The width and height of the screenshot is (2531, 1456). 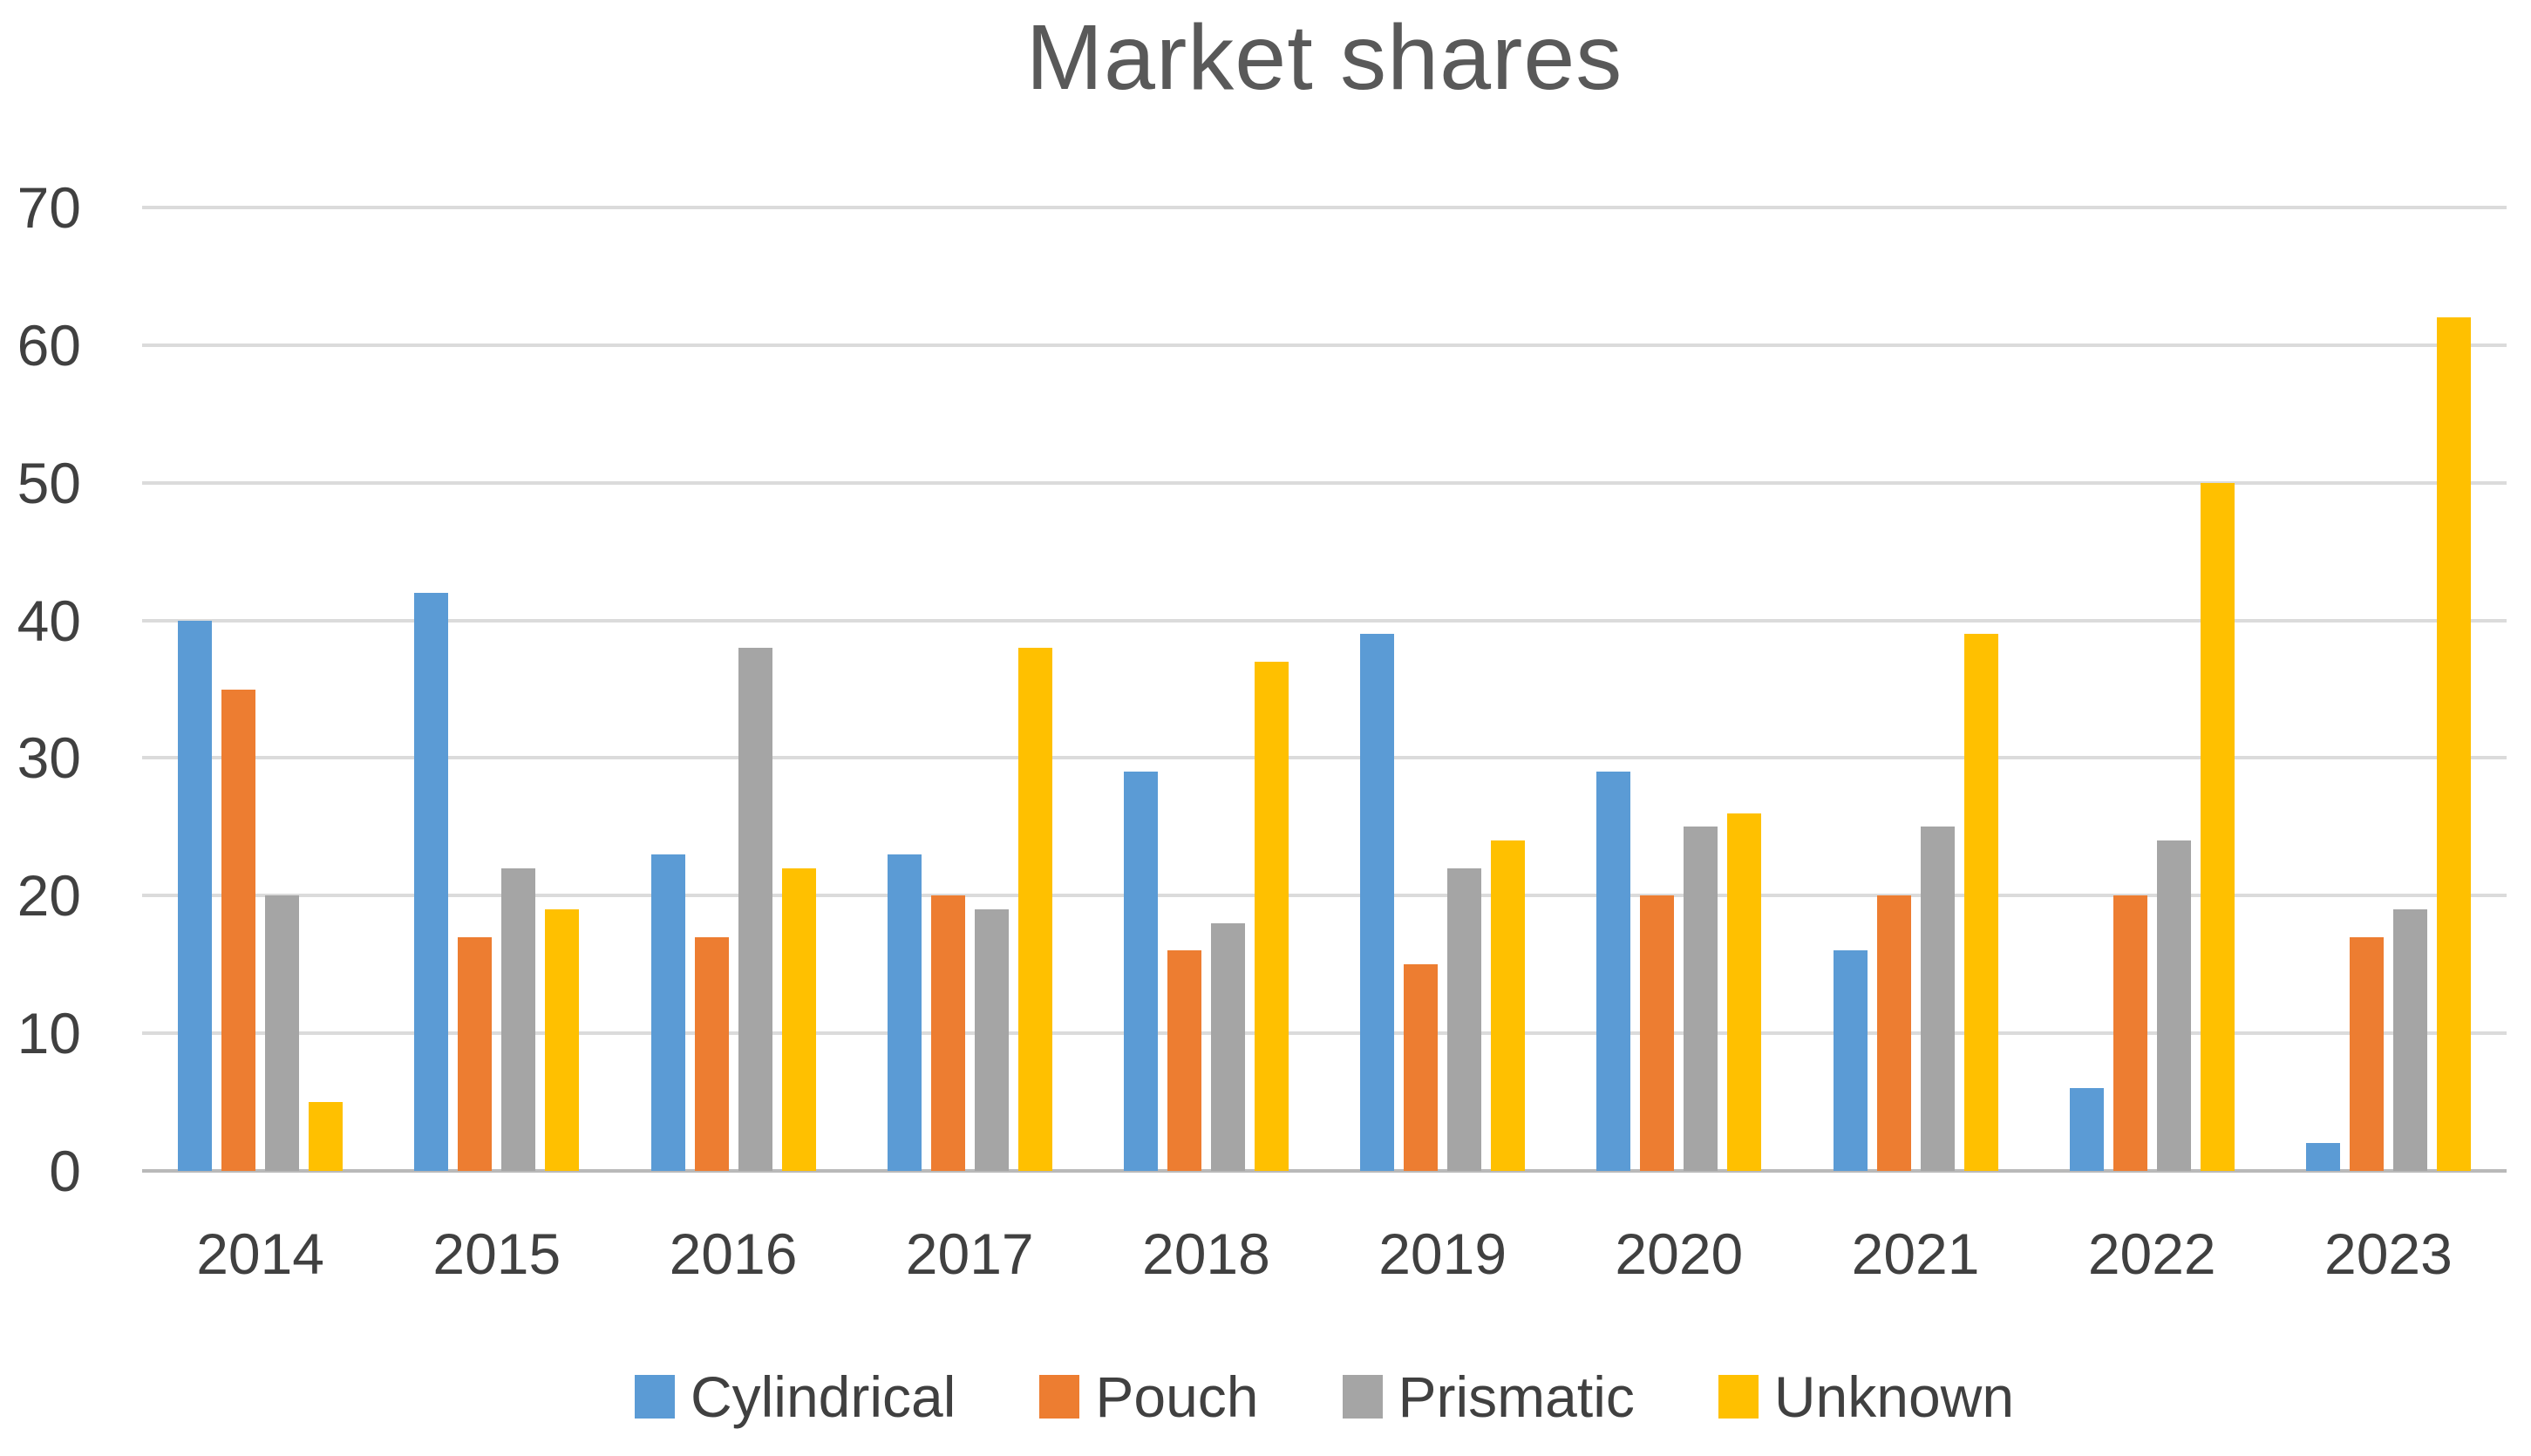 What do you see at coordinates (1701, 999) in the screenshot?
I see `bar-prismatic-2020` at bounding box center [1701, 999].